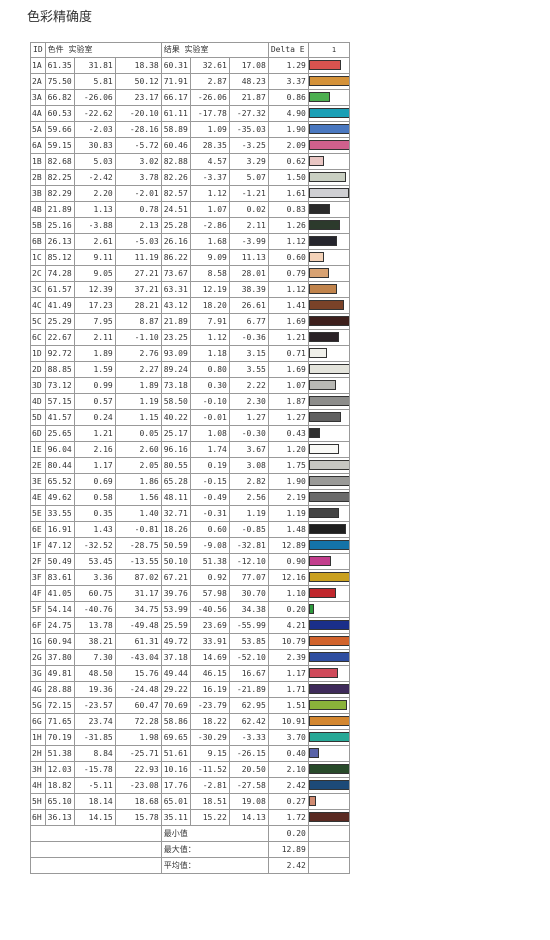 This screenshot has width=550, height=940. What do you see at coordinates (38, 369) in the screenshot?
I see `patch-id: 2D` at bounding box center [38, 369].